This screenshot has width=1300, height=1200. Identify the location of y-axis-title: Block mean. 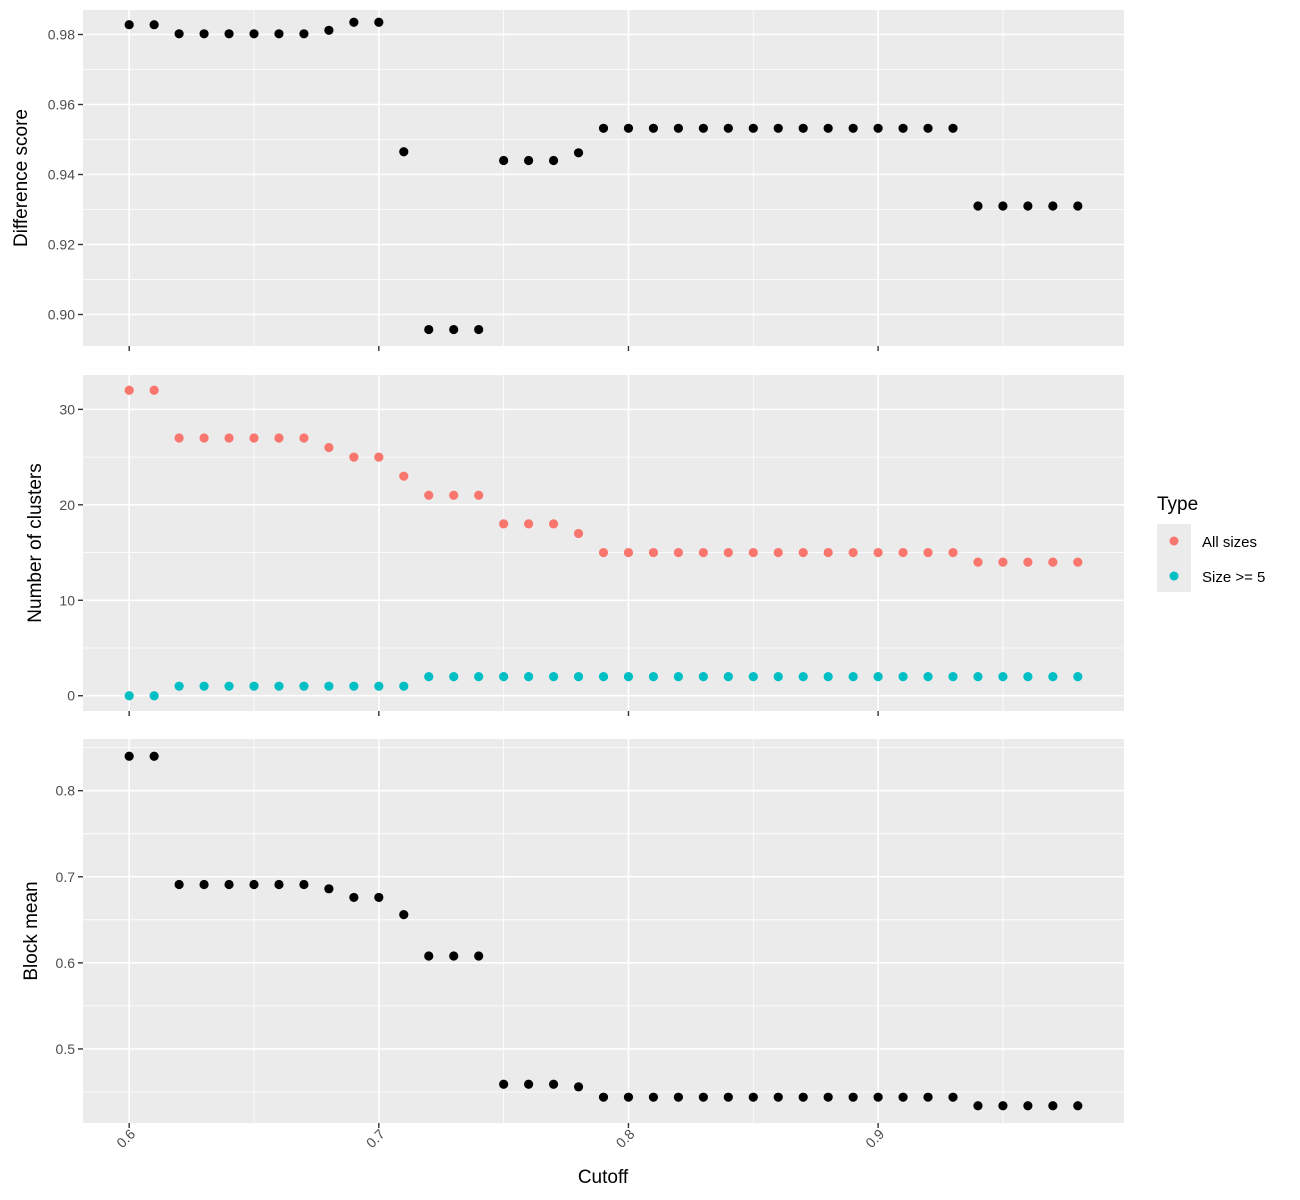
(31, 930).